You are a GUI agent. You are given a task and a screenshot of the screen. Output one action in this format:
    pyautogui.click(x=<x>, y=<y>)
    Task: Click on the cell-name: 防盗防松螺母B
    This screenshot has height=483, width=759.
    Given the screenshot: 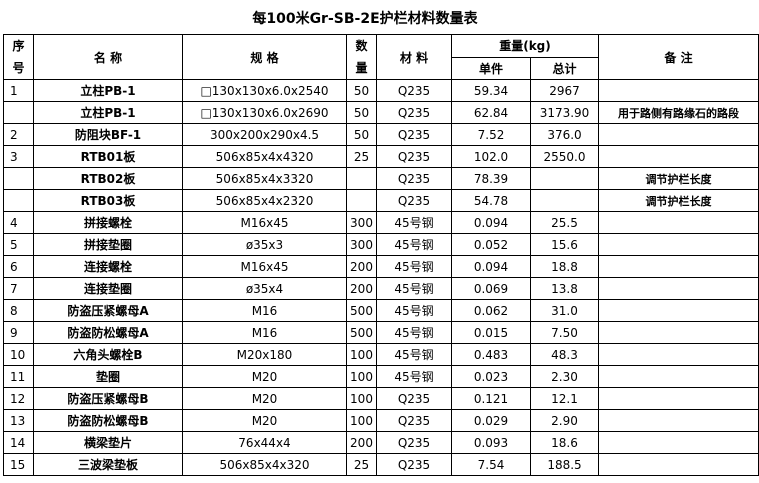 What is the action you would take?
    pyautogui.click(x=108, y=420)
    